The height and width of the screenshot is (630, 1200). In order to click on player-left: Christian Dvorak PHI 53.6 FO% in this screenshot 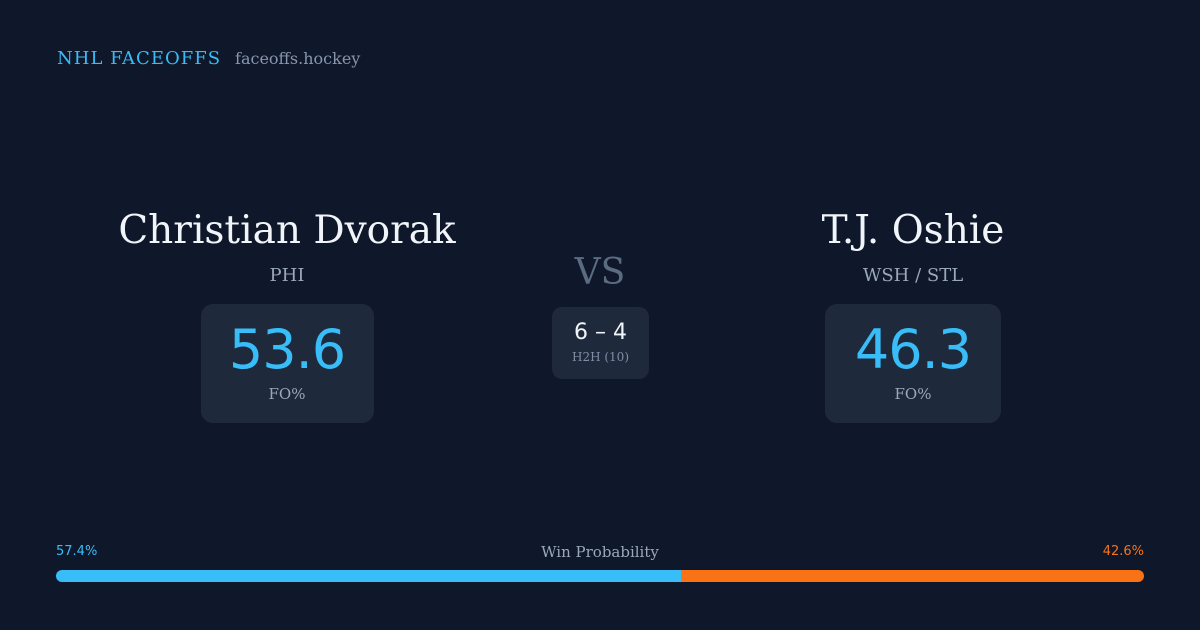, I will do `click(287, 314)`.